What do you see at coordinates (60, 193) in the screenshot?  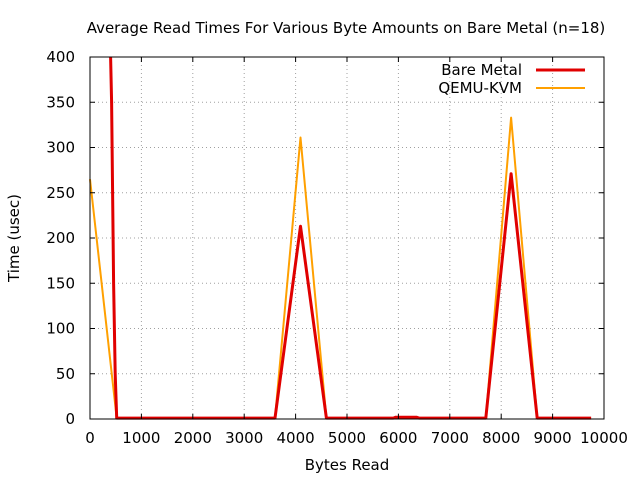 I see `y-tick-label: 250` at bounding box center [60, 193].